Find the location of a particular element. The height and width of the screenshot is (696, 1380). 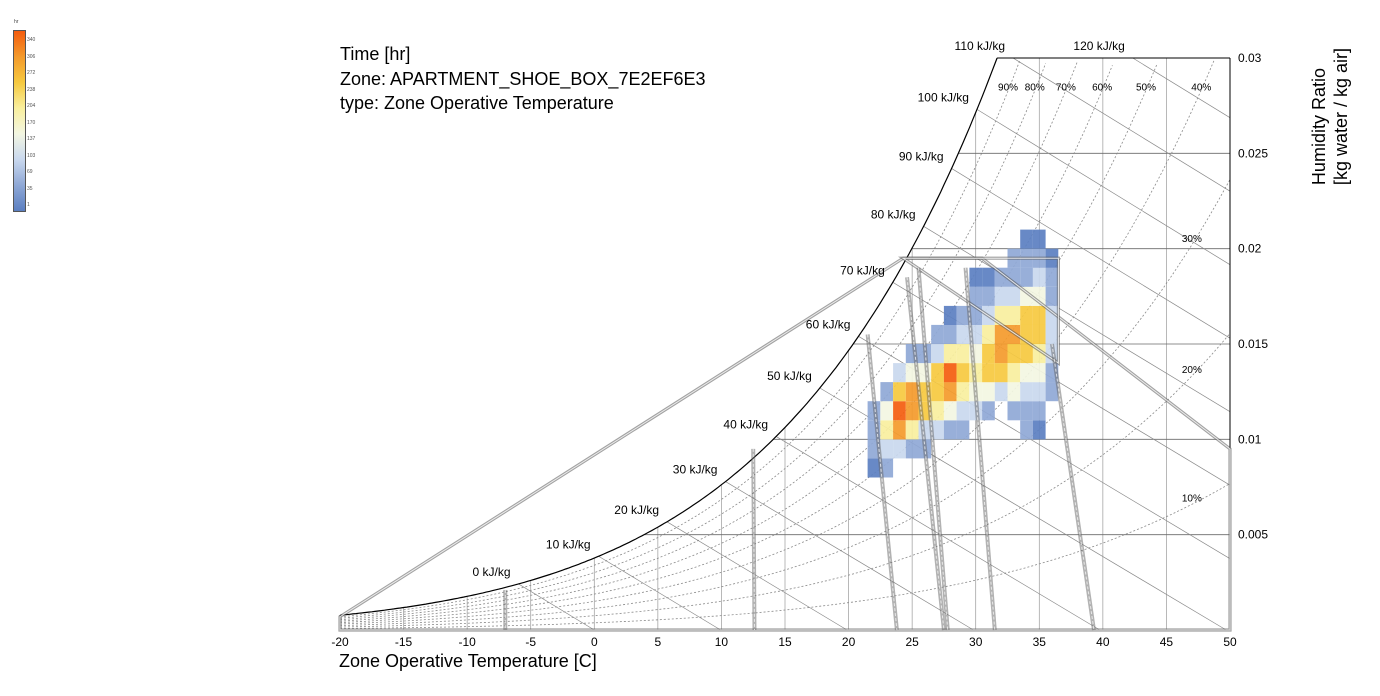

x-tick-label: 30 is located at coordinates (976, 642).